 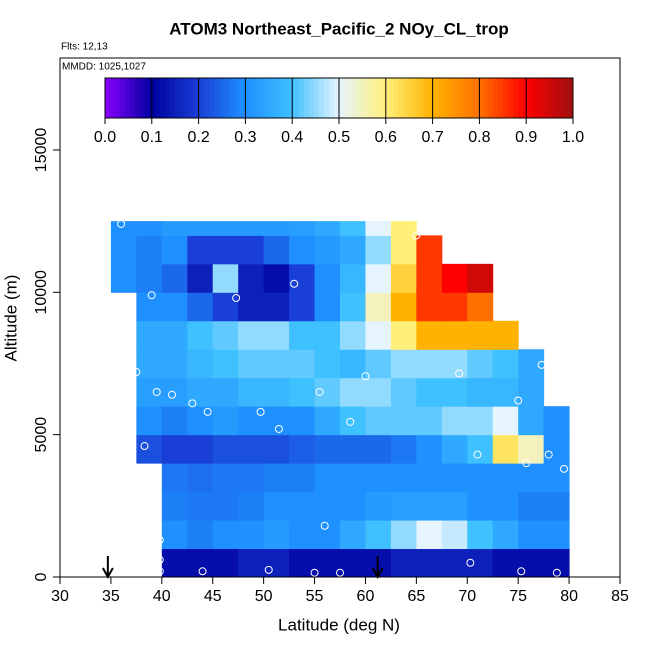 What do you see at coordinates (41, 292) in the screenshot?
I see `y-tick-label: 10000` at bounding box center [41, 292].